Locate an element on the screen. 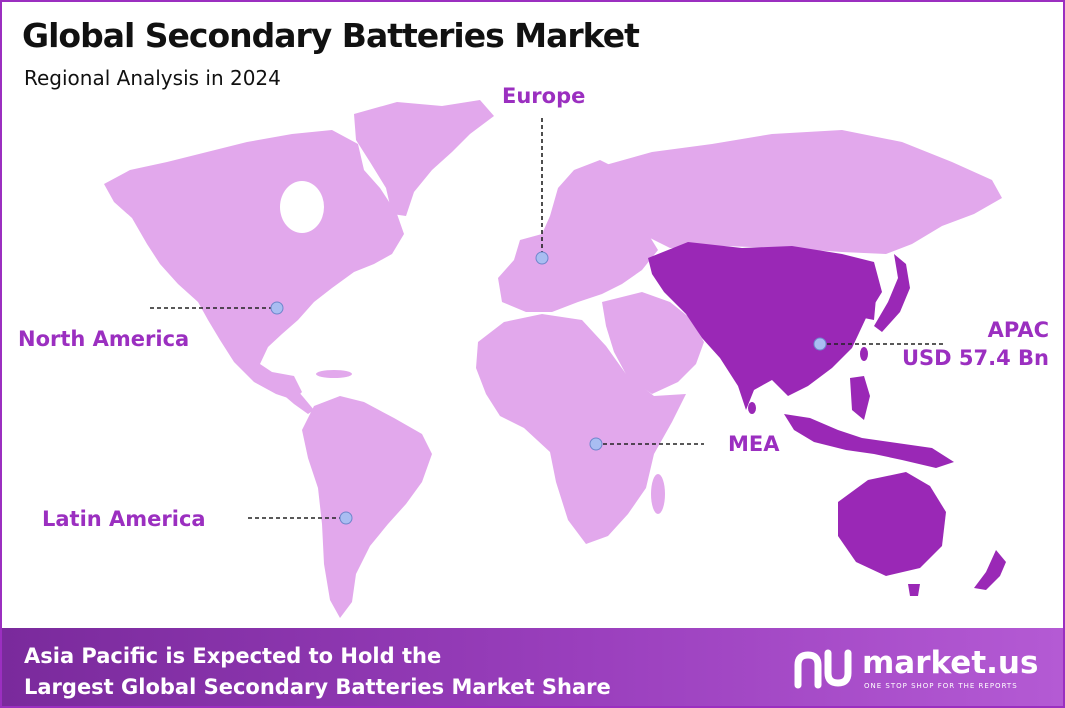  korea-shape is located at coordinates (870, 306).